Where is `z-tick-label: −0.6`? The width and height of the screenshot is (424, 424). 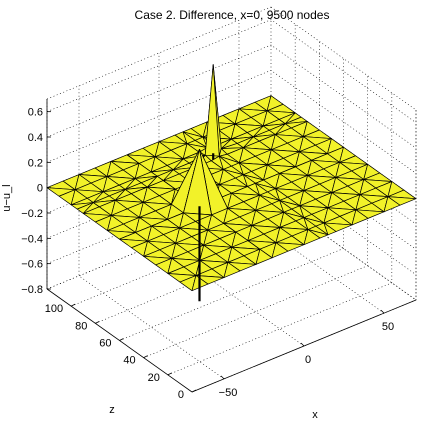
z-tick-label: −0.6 is located at coordinates (32, 265).